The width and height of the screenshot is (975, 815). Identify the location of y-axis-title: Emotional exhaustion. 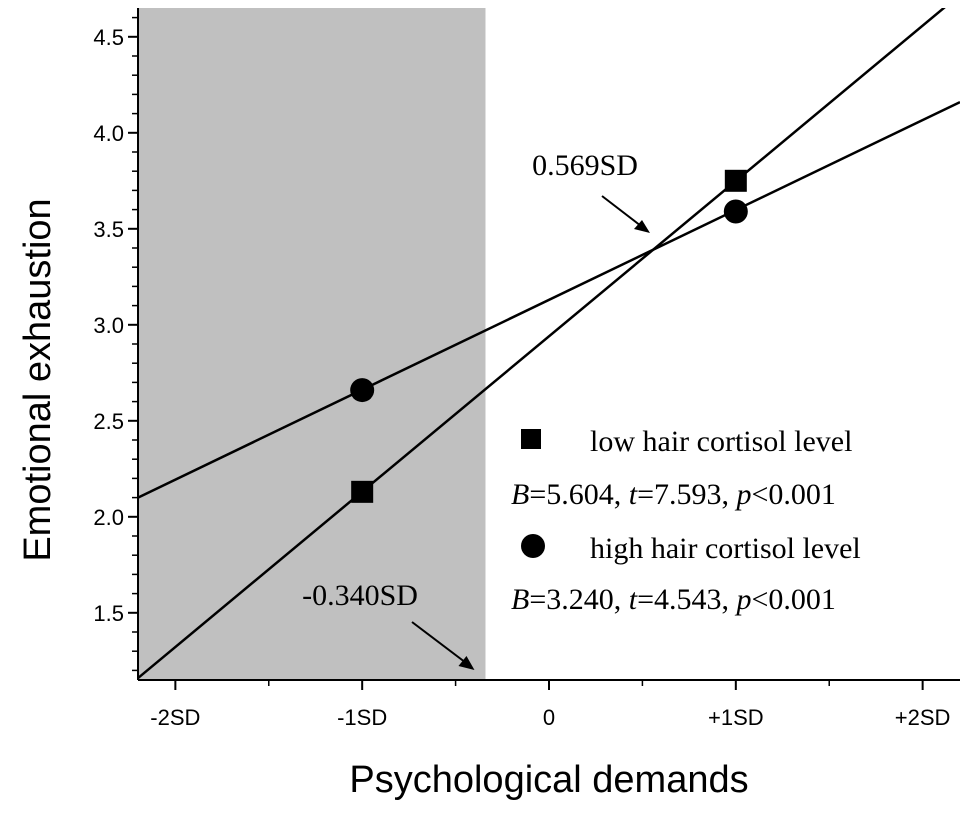
(38, 379).